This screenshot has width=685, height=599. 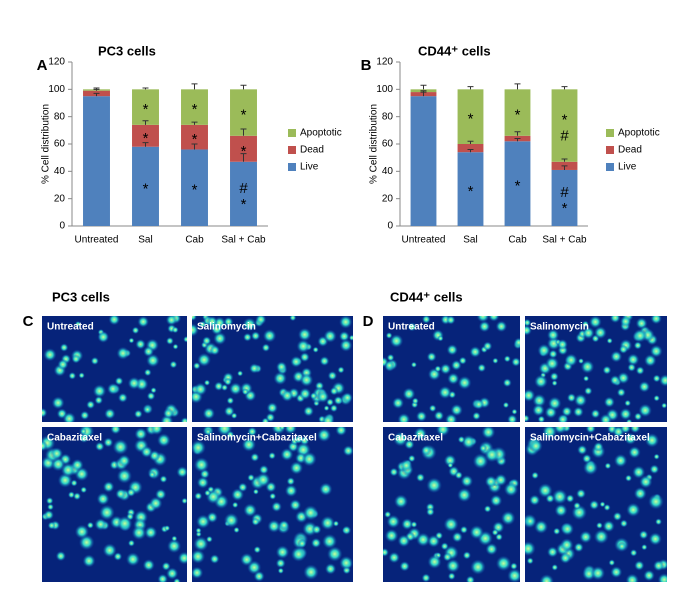 What do you see at coordinates (639, 133) in the screenshot?
I see `legend-label: Apoptotic` at bounding box center [639, 133].